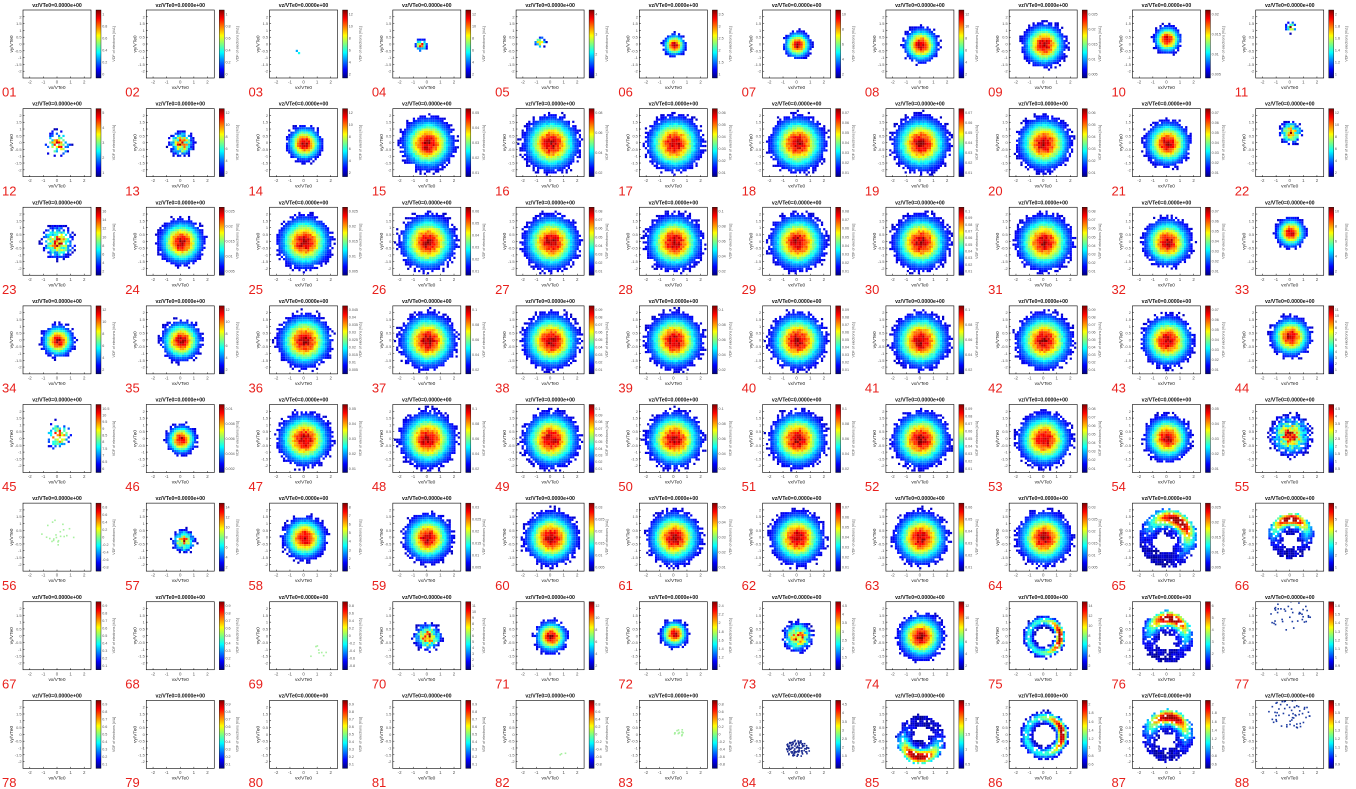 This screenshot has width=1356, height=789. What do you see at coordinates (256, 585) in the screenshot?
I see `panel-number: 58` at bounding box center [256, 585].